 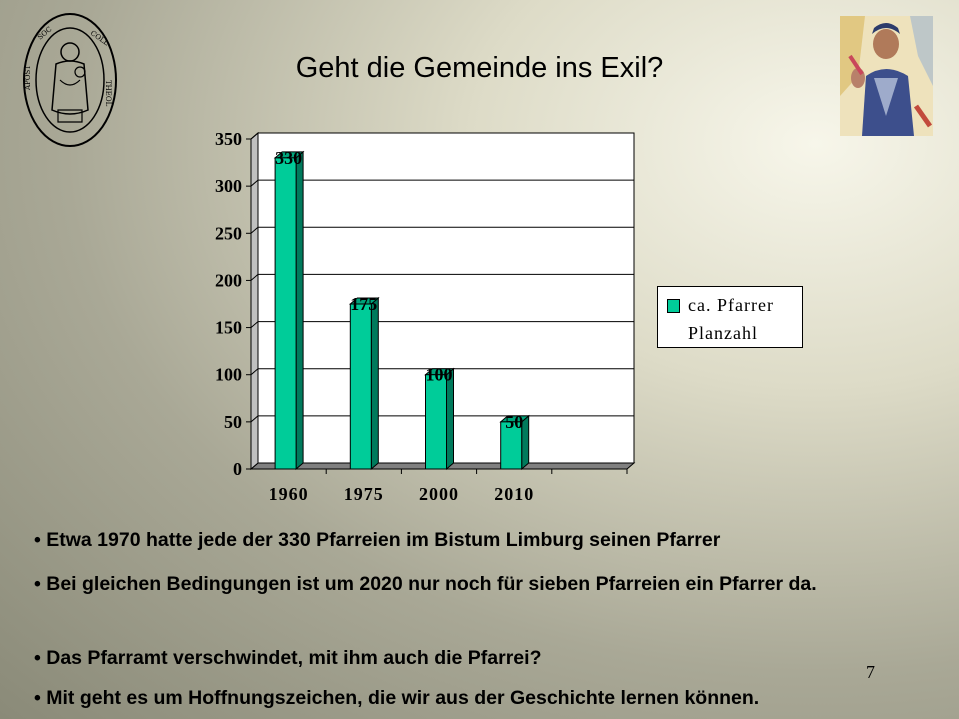 What do you see at coordinates (233, 422) in the screenshot?
I see `y-tick-label: 50` at bounding box center [233, 422].